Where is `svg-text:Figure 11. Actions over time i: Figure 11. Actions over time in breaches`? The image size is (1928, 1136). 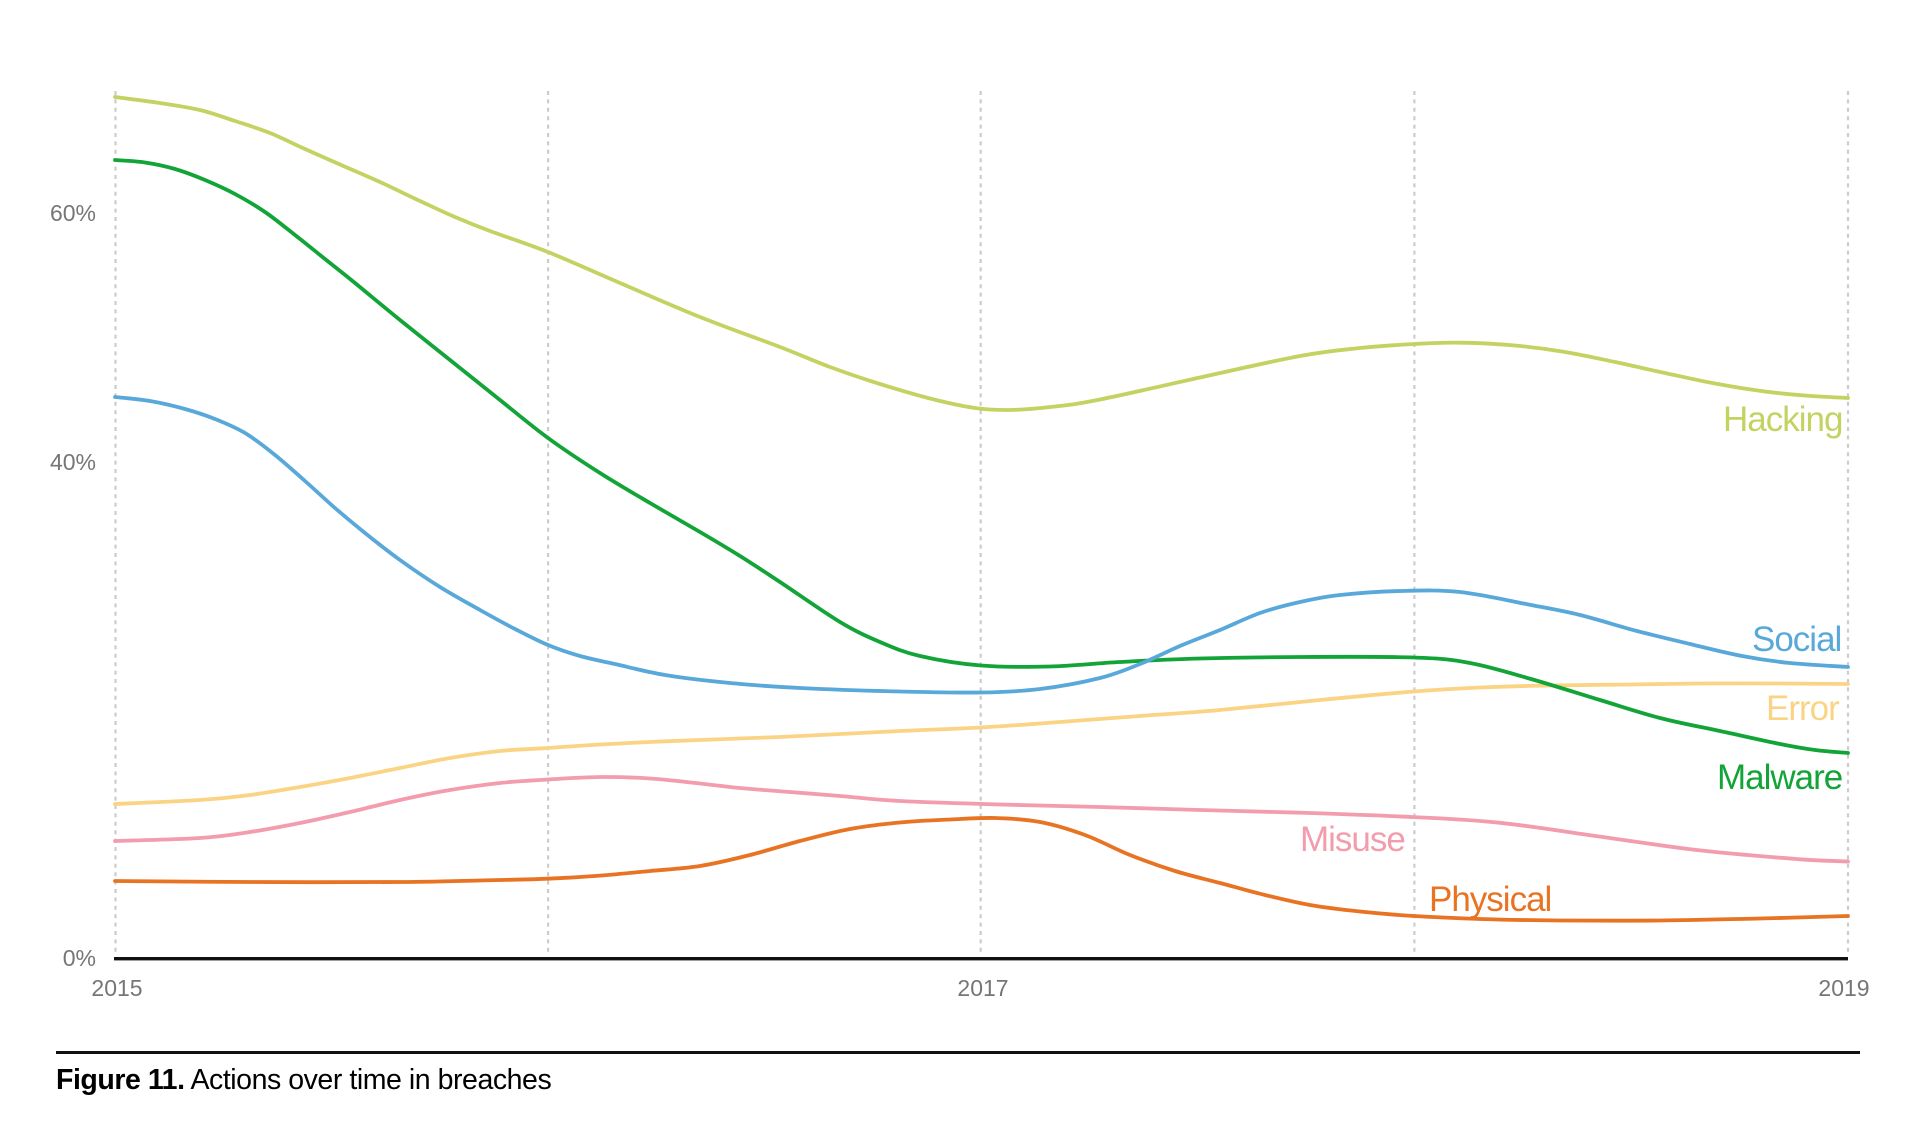 svg-text:Figure 11. Actions over time i: Figure 11. Actions over time in breaches is located at coordinates (303, 1080).